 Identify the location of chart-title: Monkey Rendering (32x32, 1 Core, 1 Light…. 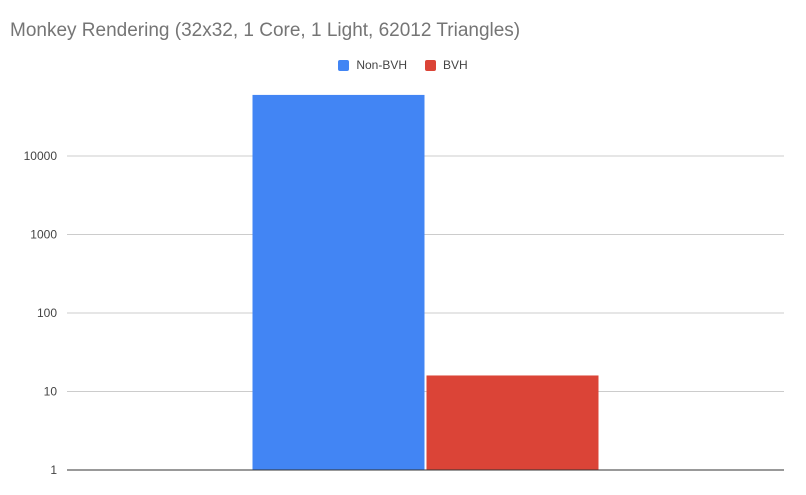
(265, 30).